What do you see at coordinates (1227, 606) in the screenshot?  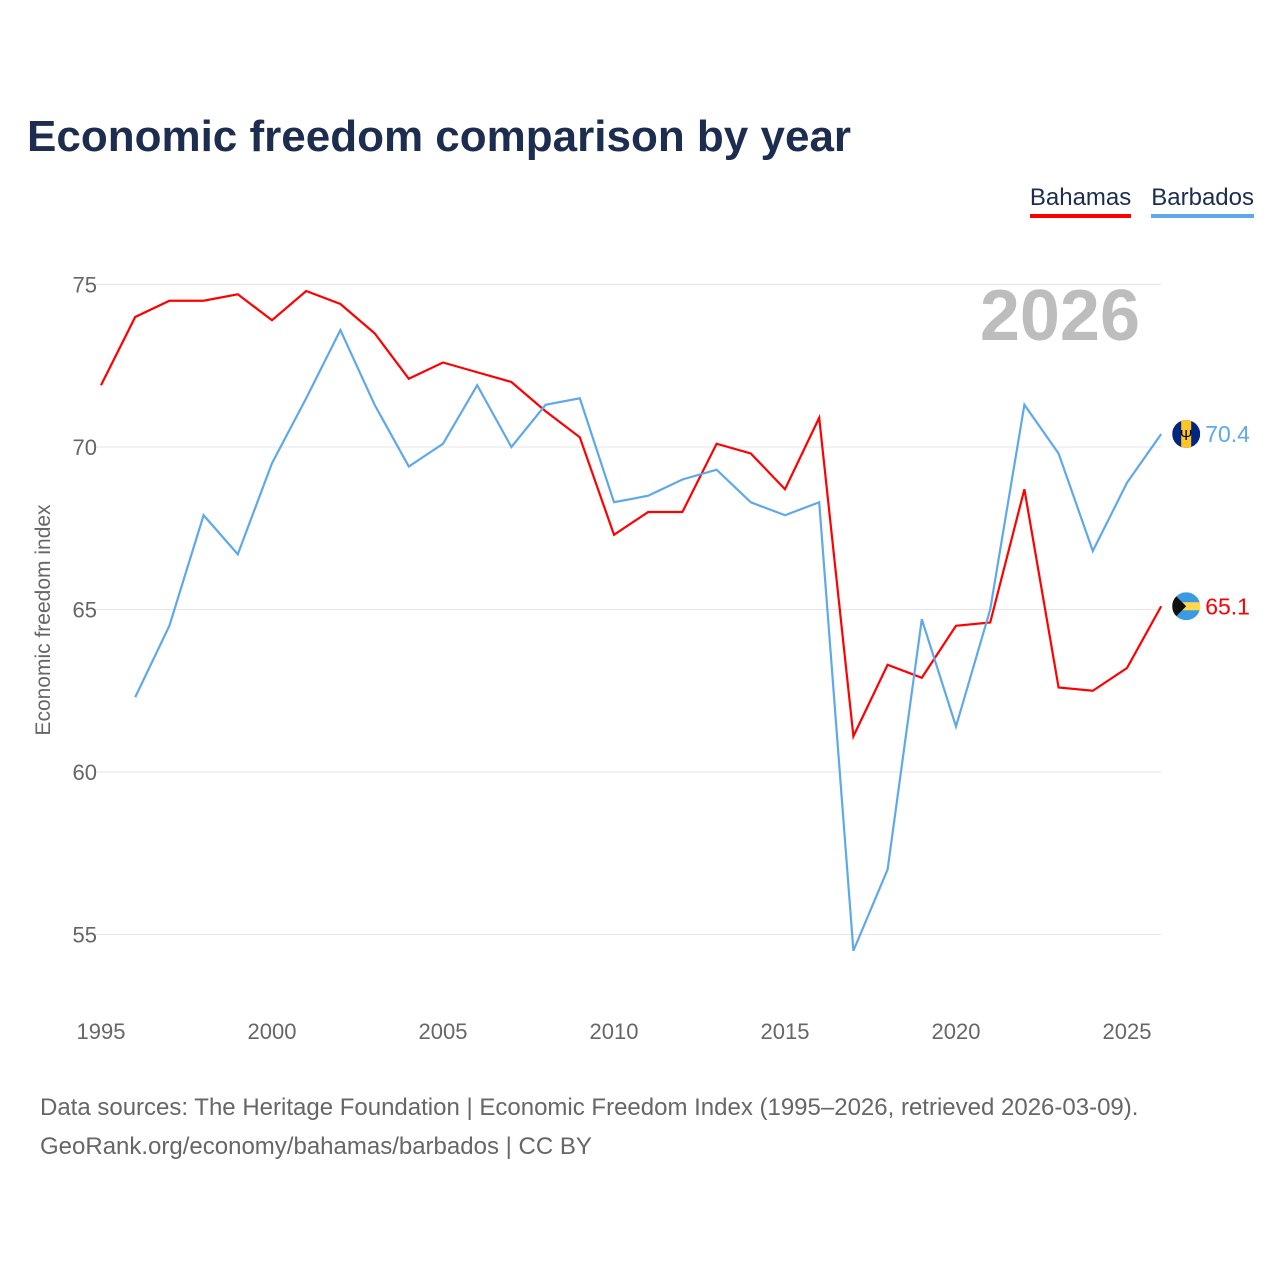 I see `end-value-label: 65.1` at bounding box center [1227, 606].